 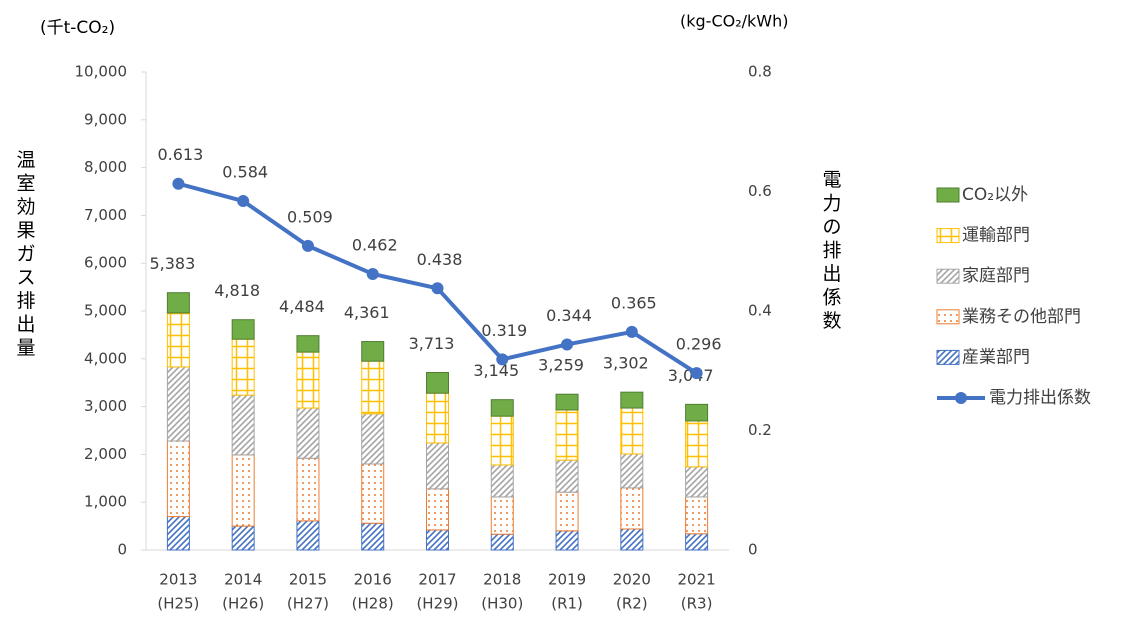 What do you see at coordinates (760, 430) in the screenshot?
I see `y2-tick-label: 0.2` at bounding box center [760, 430].